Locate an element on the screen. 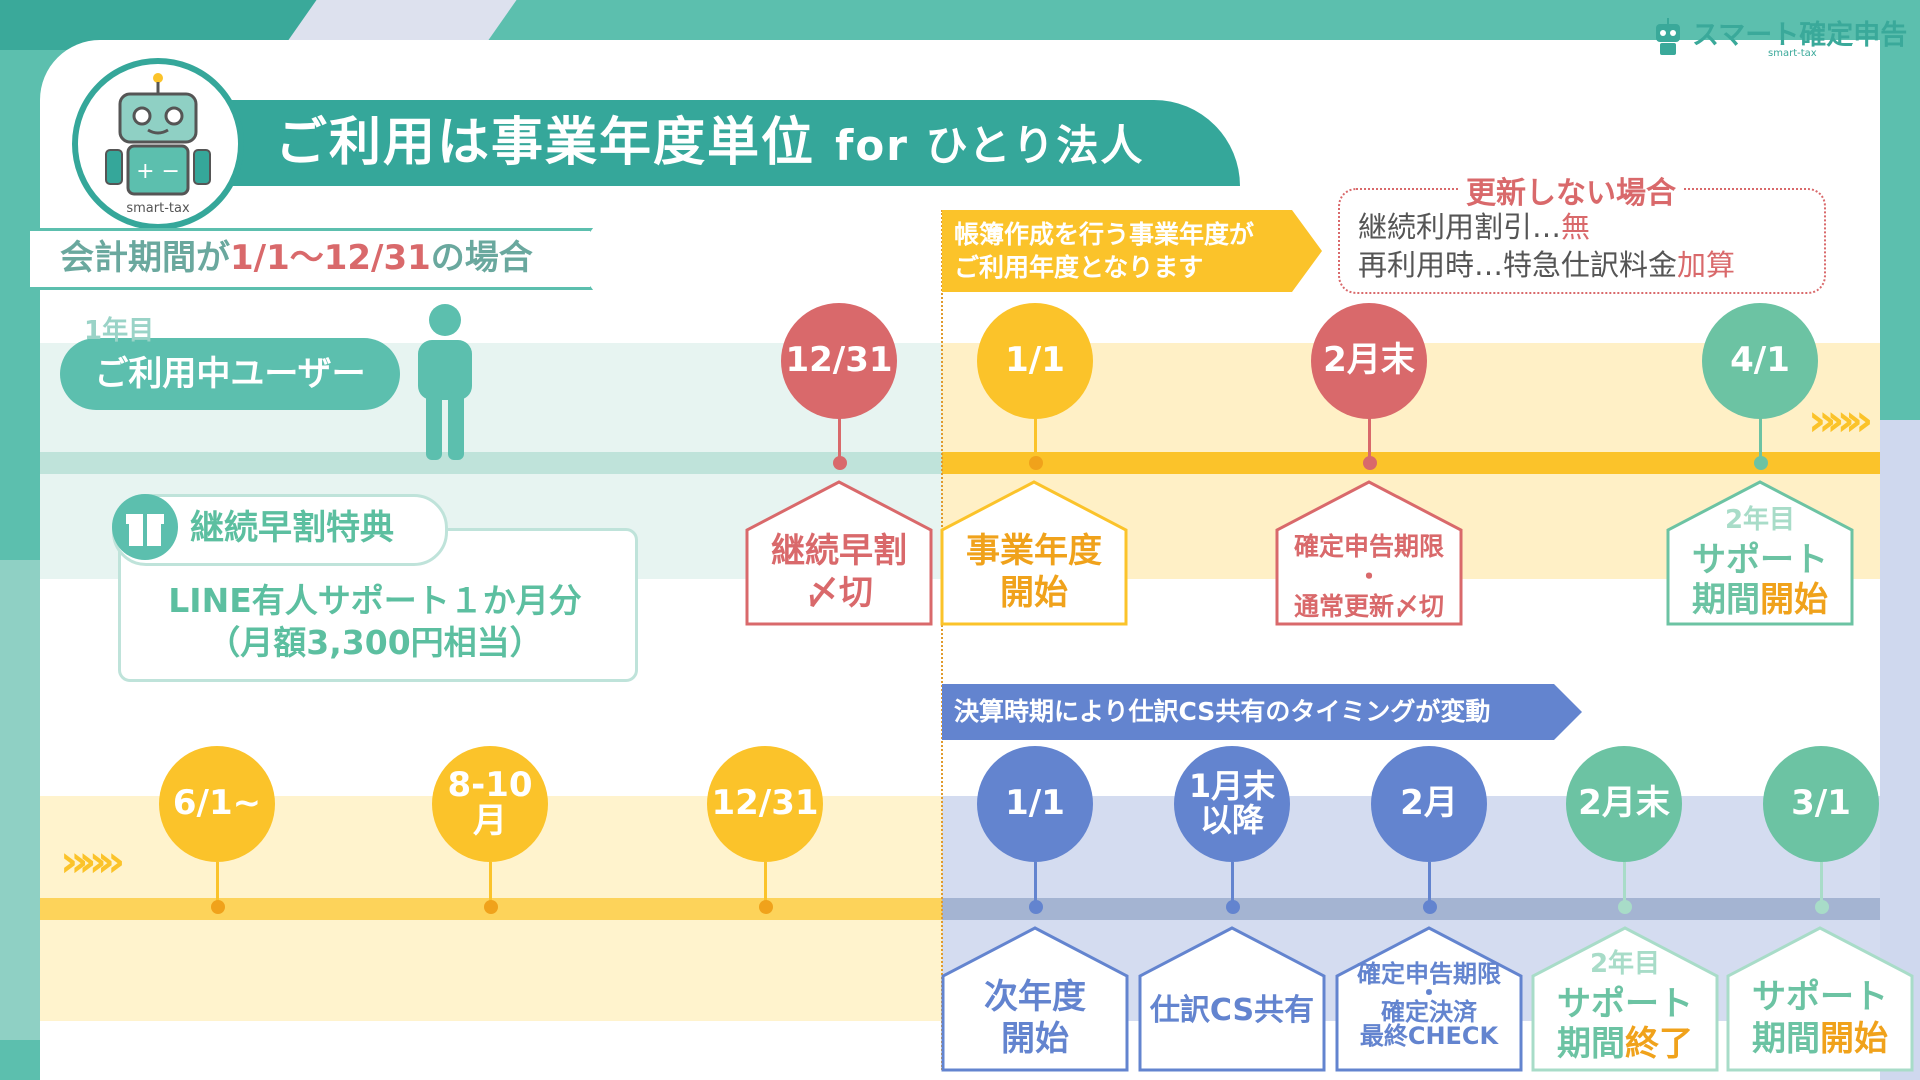  milestone-label: 次年度 開始 is located at coordinates (1035, 1018).